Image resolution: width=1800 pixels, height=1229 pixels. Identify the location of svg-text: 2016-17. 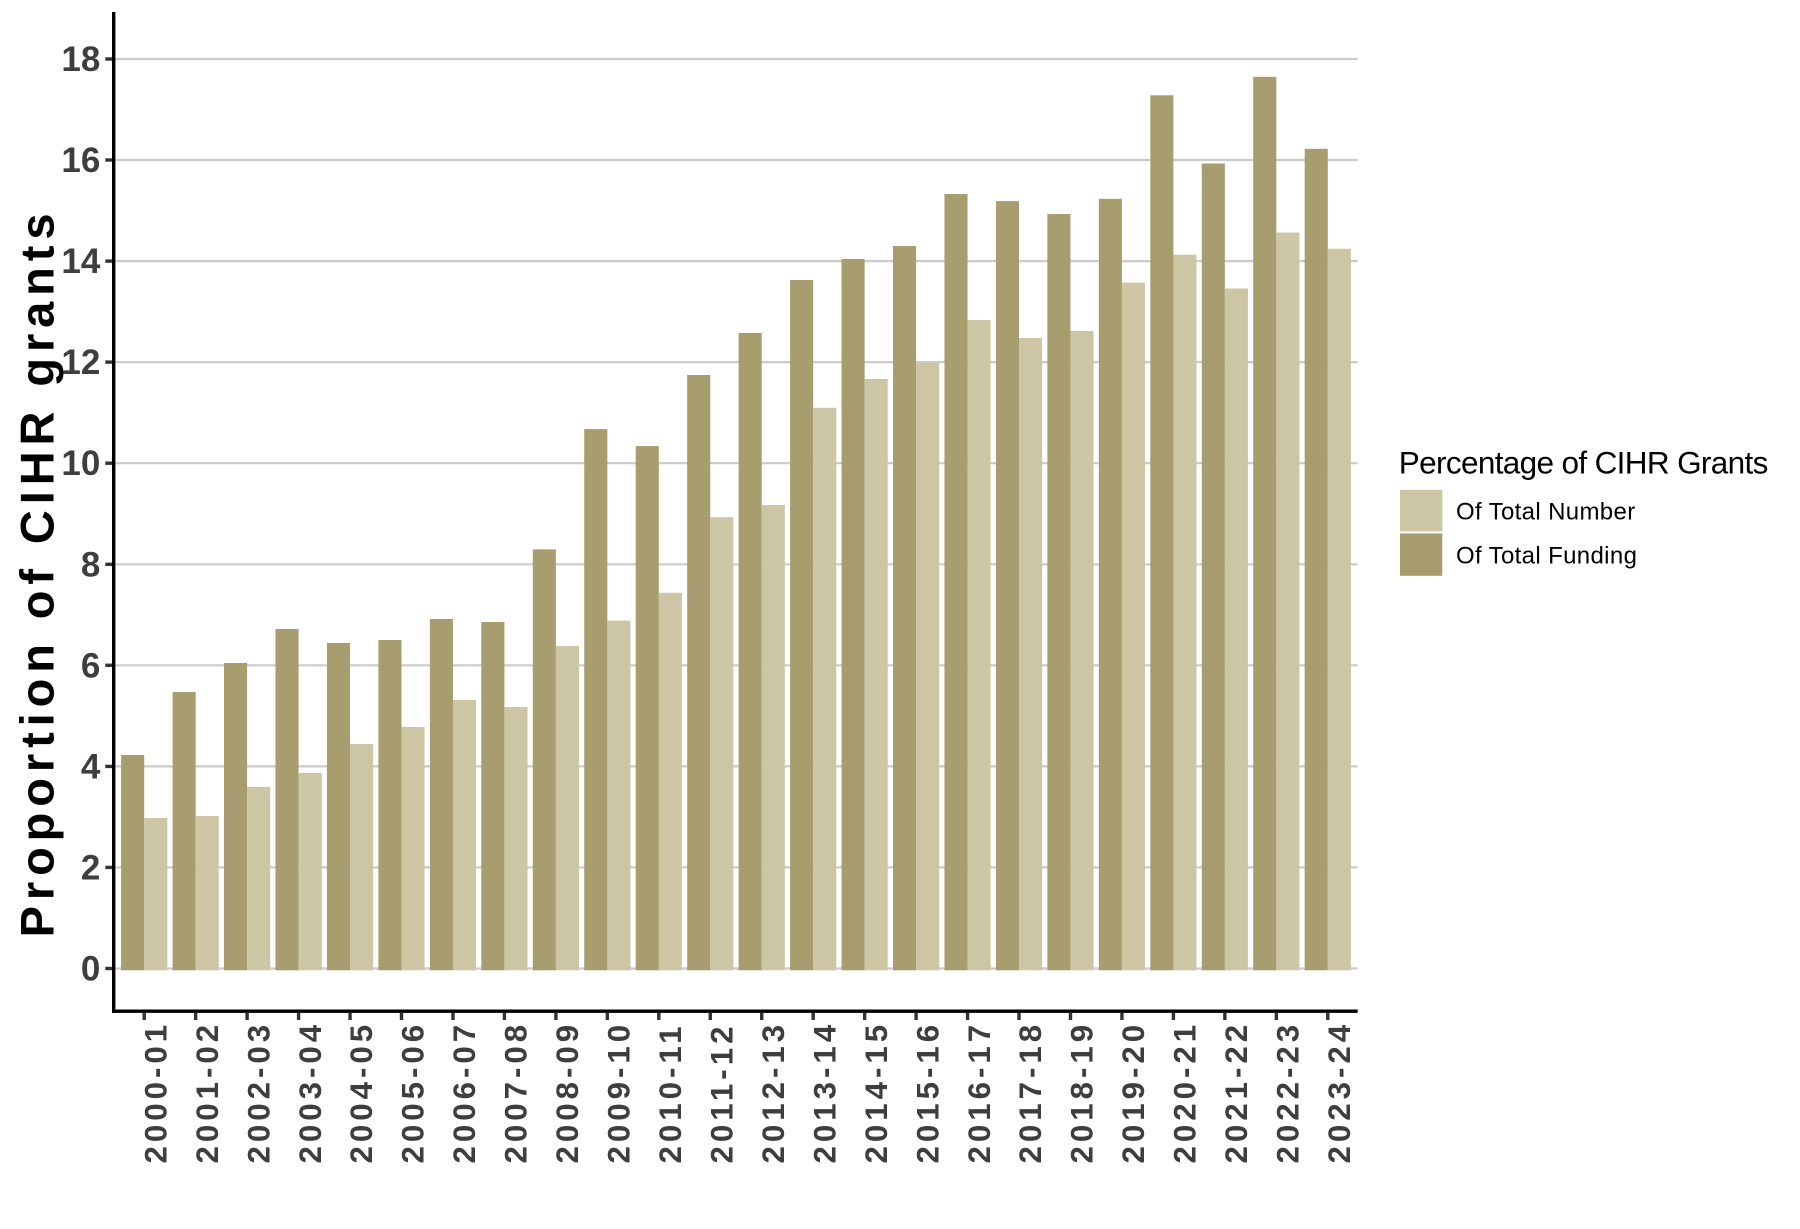
(979, 1092).